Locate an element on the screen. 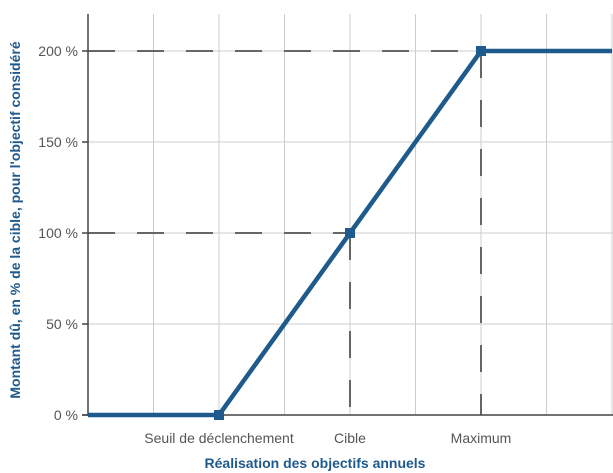  y-tick-label: 150 % is located at coordinates (58, 142).